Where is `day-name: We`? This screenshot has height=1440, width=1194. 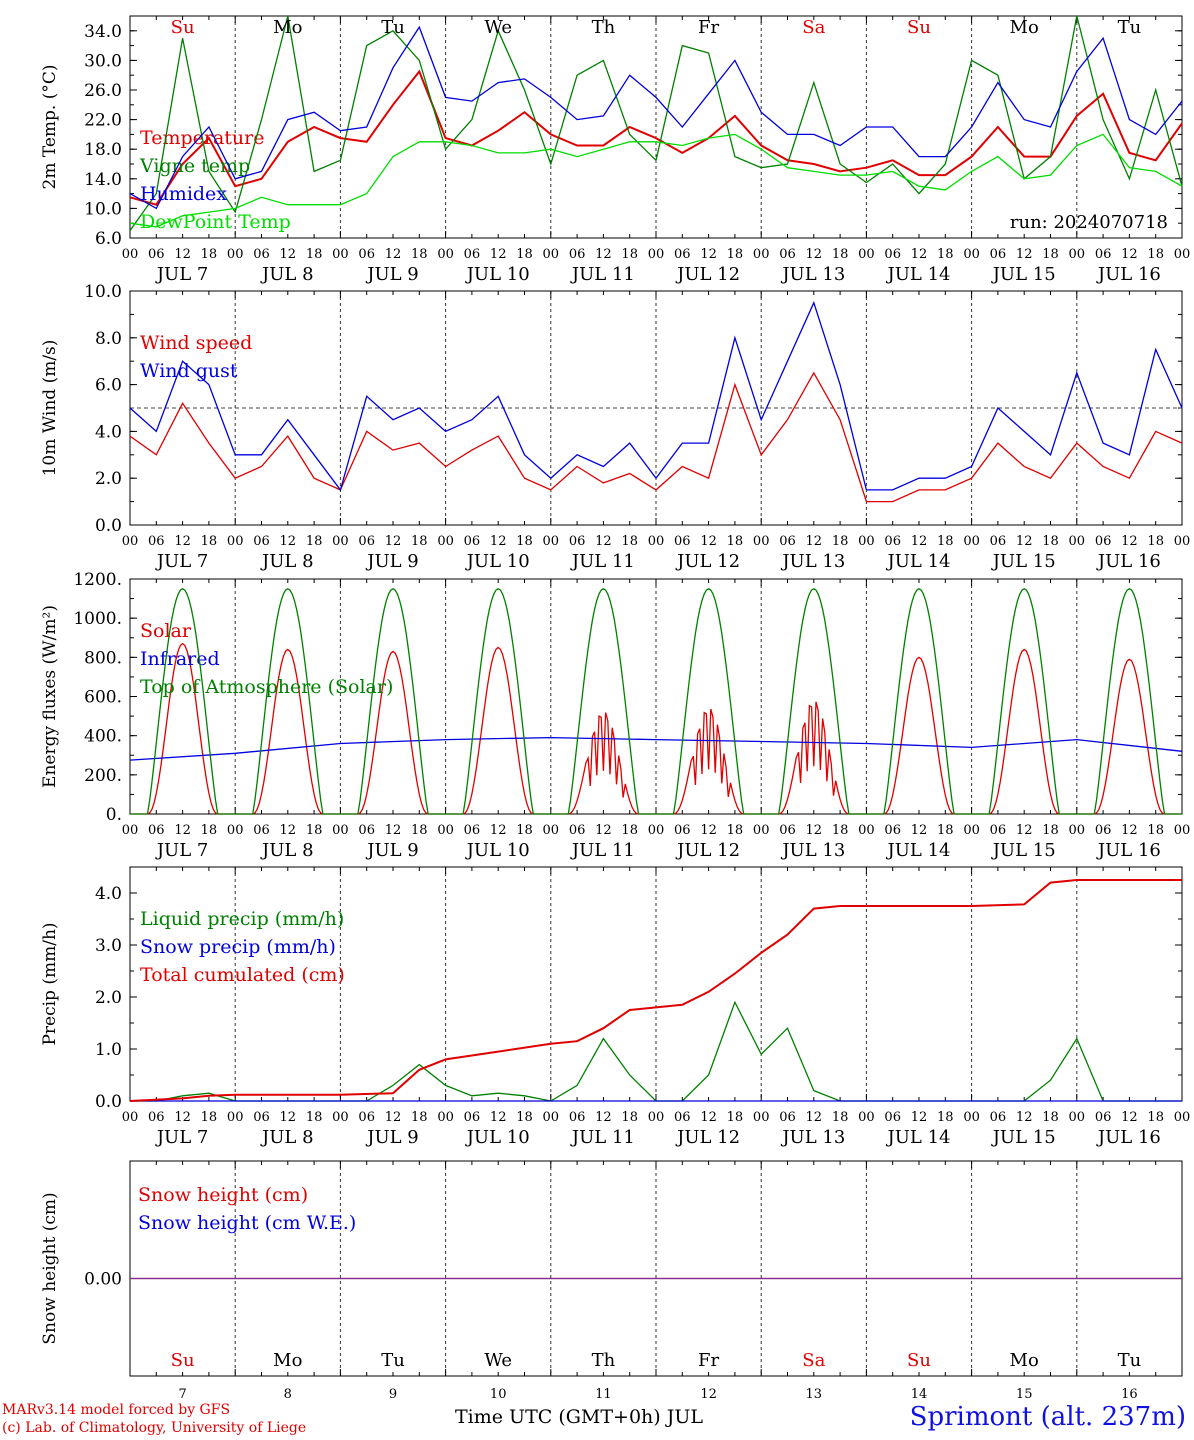
day-name: We is located at coordinates (498, 27).